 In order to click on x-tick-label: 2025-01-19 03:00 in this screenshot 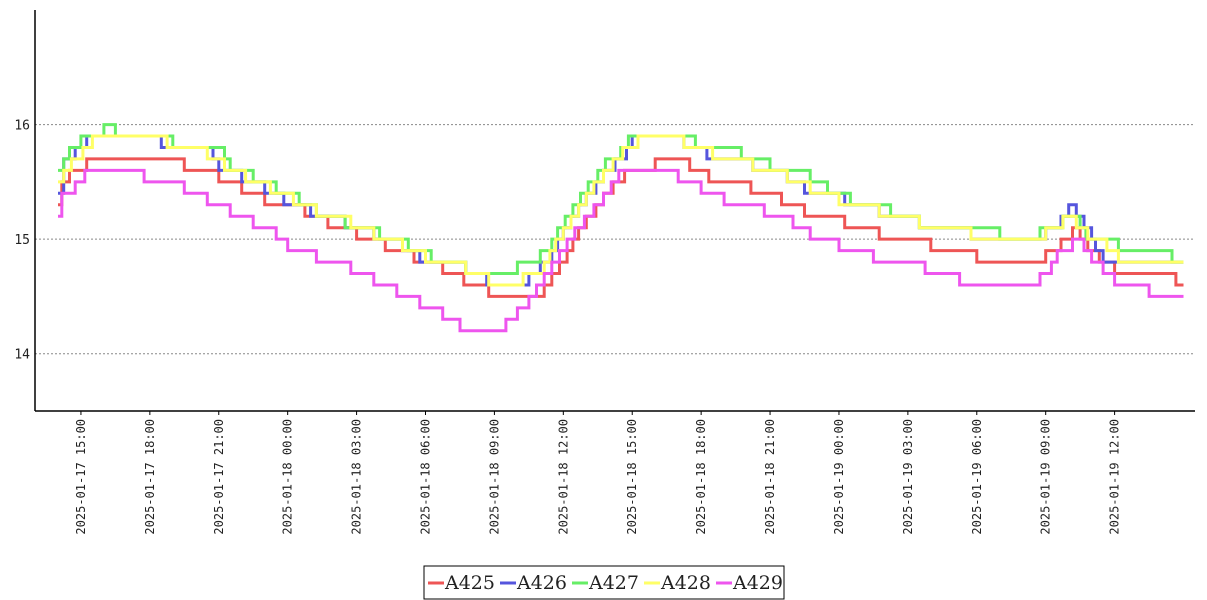, I will do `click(908, 477)`.